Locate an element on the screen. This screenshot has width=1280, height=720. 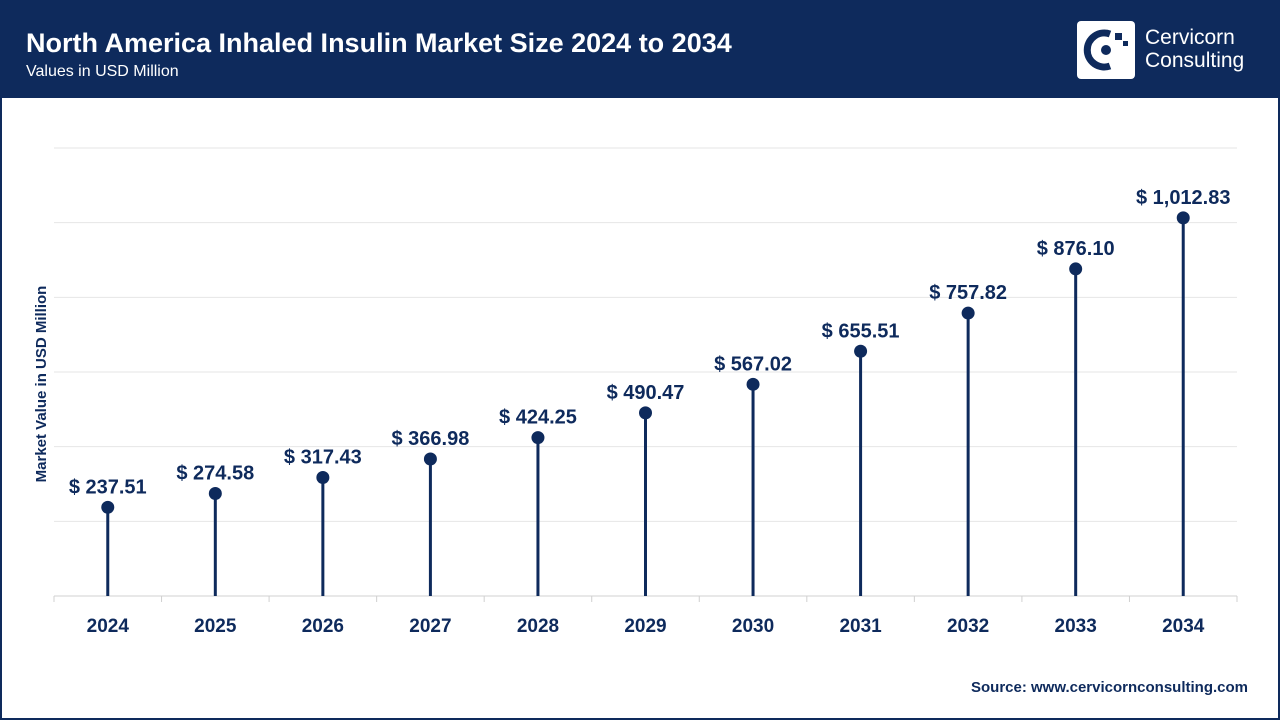
data-point-2025 is located at coordinates (215, 493).